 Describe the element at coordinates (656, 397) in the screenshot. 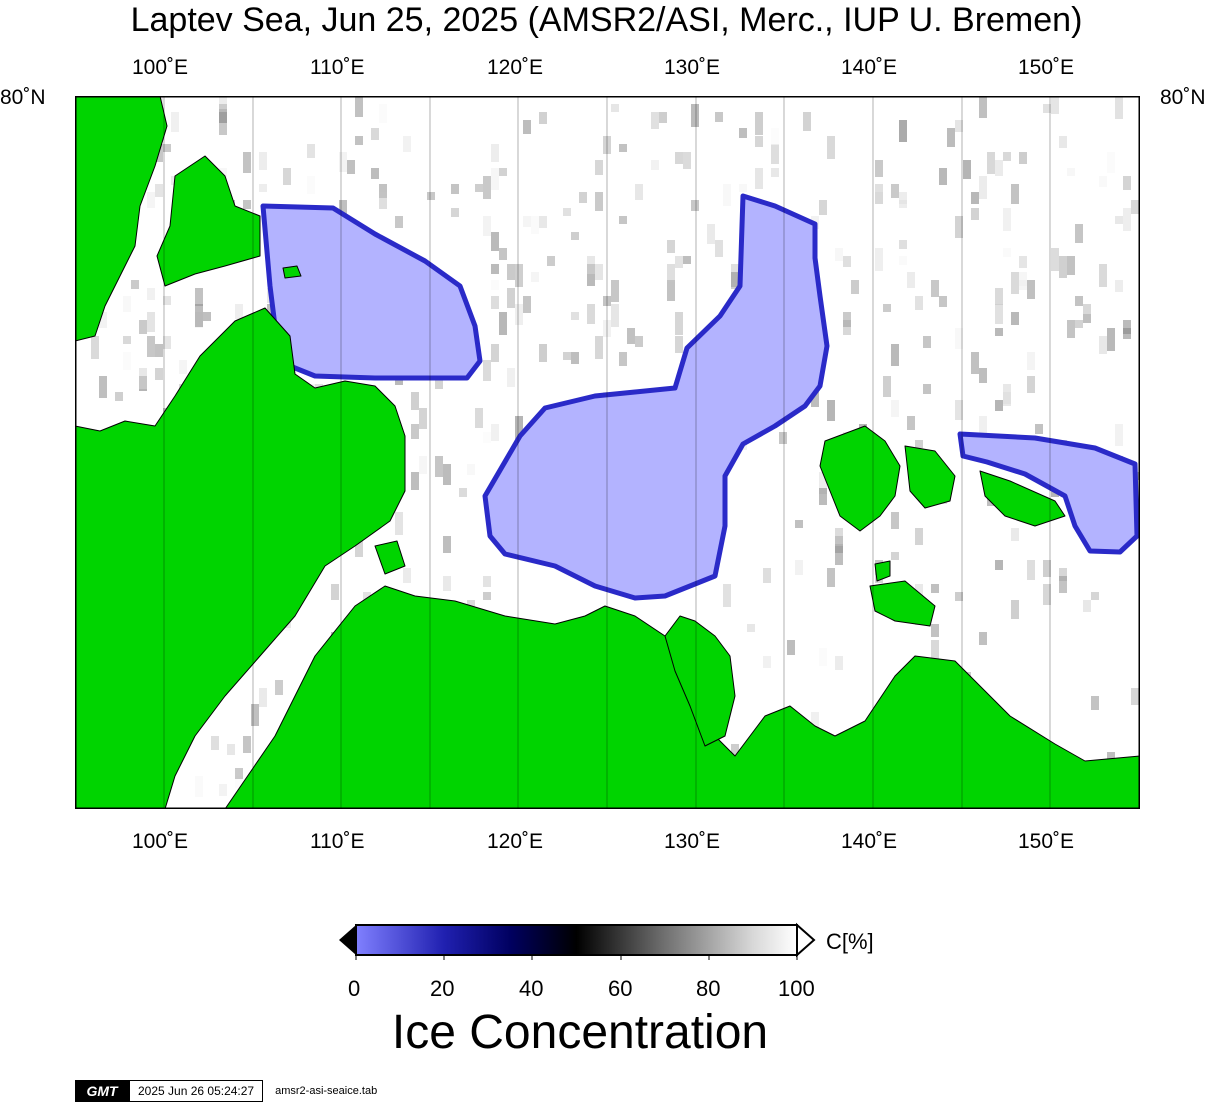

I see `open-water-central` at that location.